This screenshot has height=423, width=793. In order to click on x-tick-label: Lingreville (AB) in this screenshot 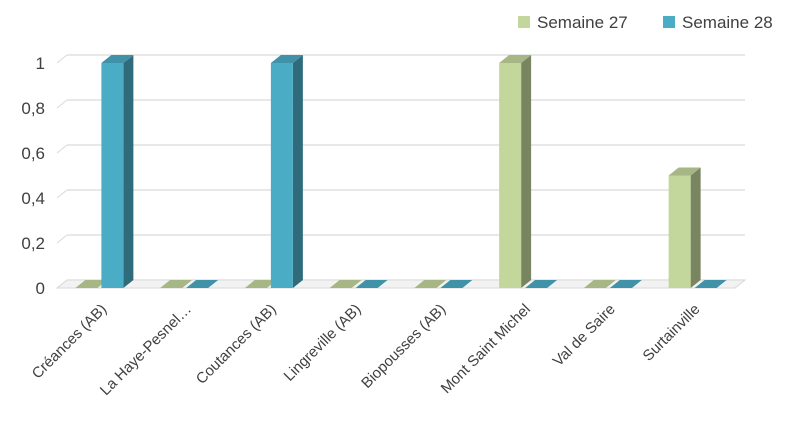, I will do `click(323, 343)`.